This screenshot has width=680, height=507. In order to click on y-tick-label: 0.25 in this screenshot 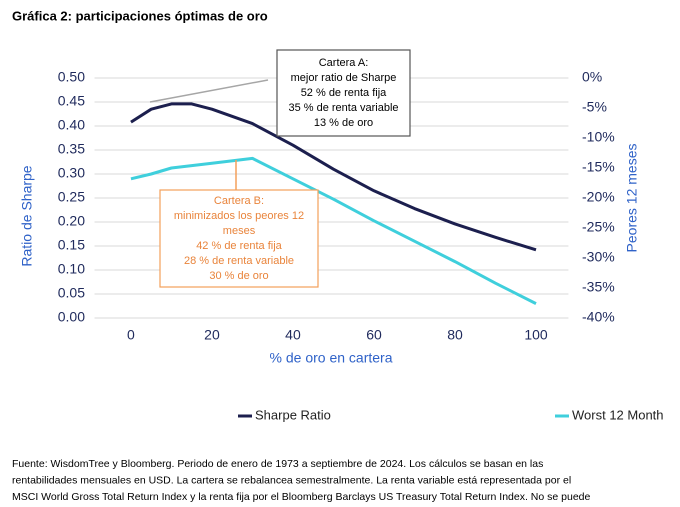, I will do `click(71, 197)`.